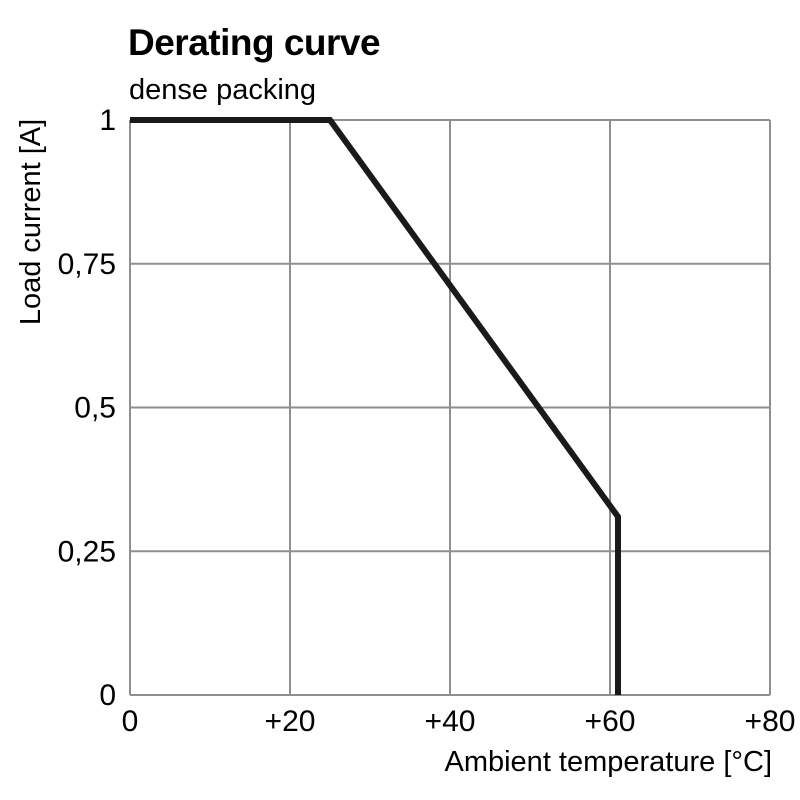 This screenshot has height=800, width=800. I want to click on chart-title: Derating curve, so click(254, 42).